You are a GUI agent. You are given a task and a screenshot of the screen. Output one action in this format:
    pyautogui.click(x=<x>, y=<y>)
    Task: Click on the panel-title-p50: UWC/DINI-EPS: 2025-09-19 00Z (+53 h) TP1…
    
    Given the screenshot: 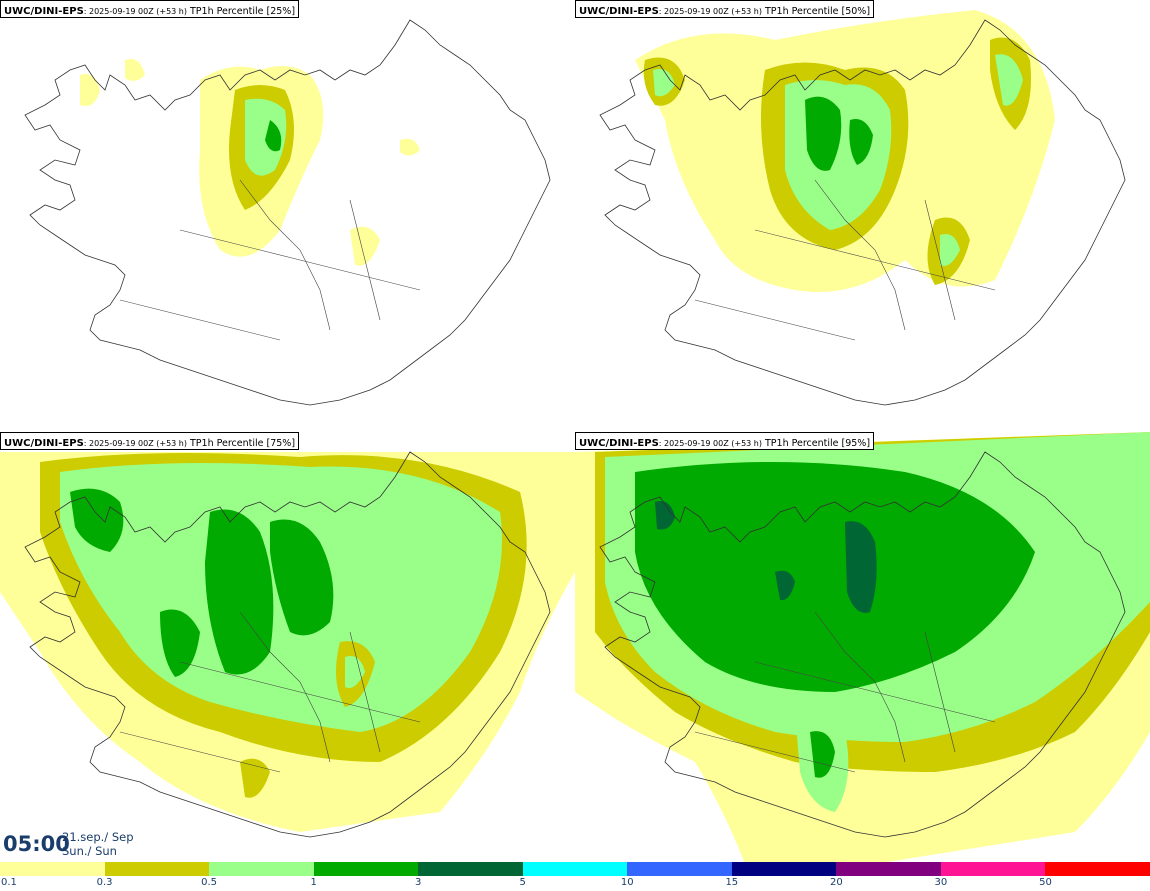 What is the action you would take?
    pyautogui.click(x=725, y=9)
    